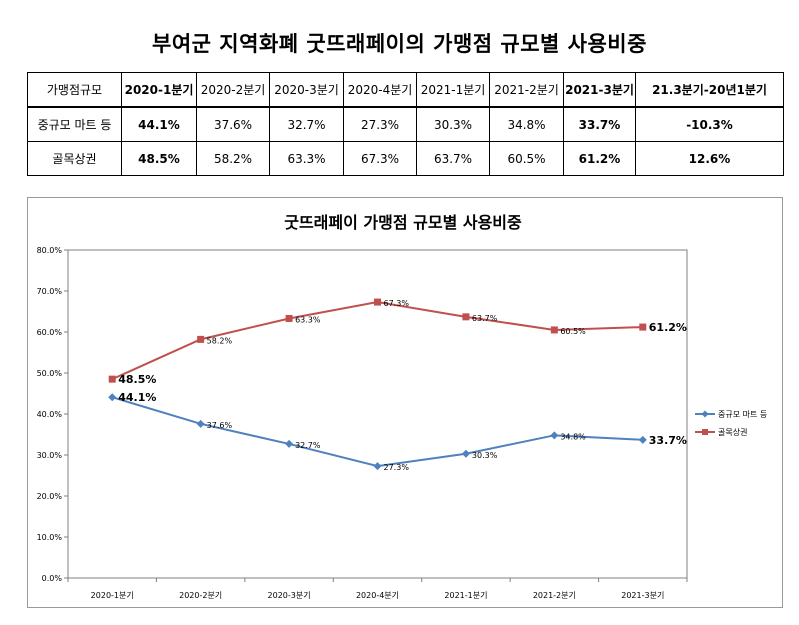  What do you see at coordinates (709, 124) in the screenshot?
I see `table-cell: -10.3%` at bounding box center [709, 124].